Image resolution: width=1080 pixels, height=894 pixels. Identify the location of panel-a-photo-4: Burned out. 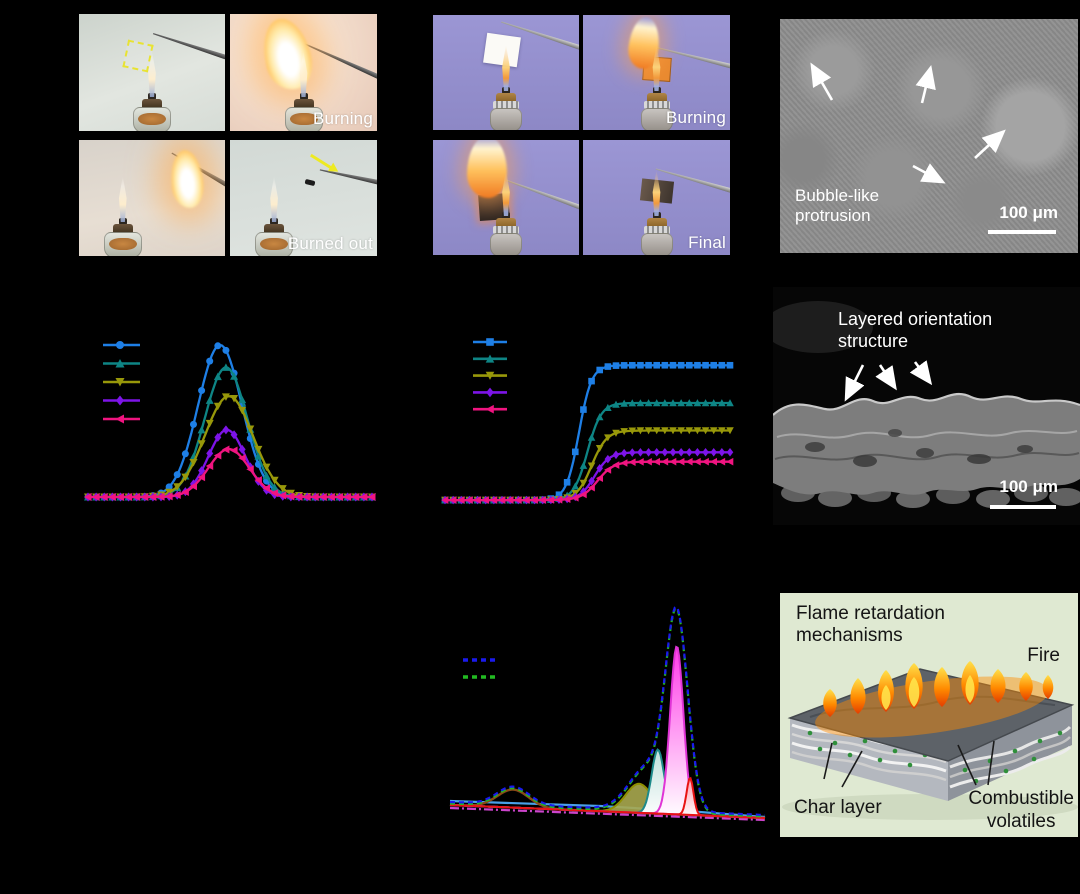
(303, 198).